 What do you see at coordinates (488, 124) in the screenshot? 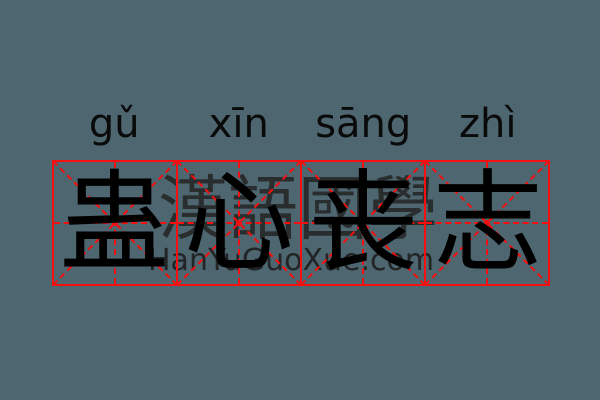
I see `pinyin-syllable-4: zhì` at bounding box center [488, 124].